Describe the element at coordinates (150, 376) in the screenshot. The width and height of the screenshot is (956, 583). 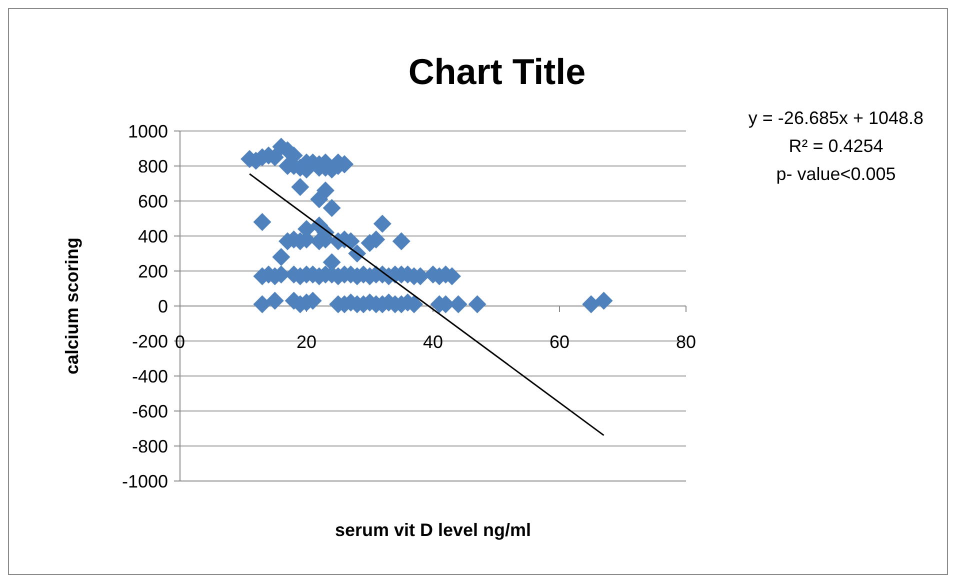
I see `y-tick-label: -400` at that location.